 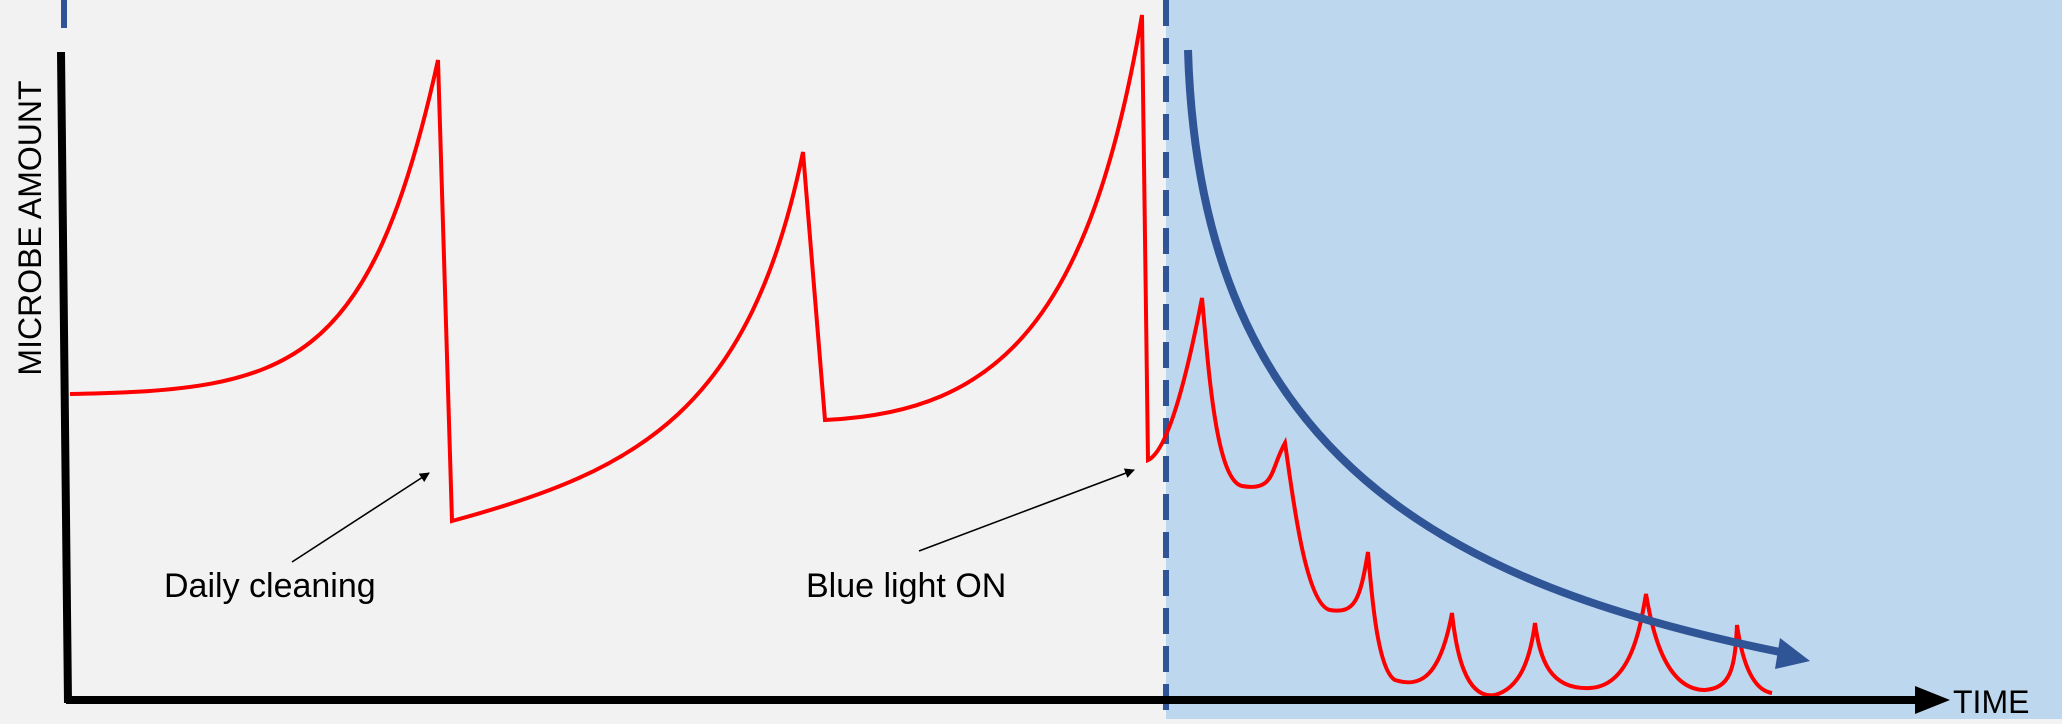 What do you see at coordinates (906, 586) in the screenshot?
I see `blue-light-annotation-label: Blue light ON` at bounding box center [906, 586].